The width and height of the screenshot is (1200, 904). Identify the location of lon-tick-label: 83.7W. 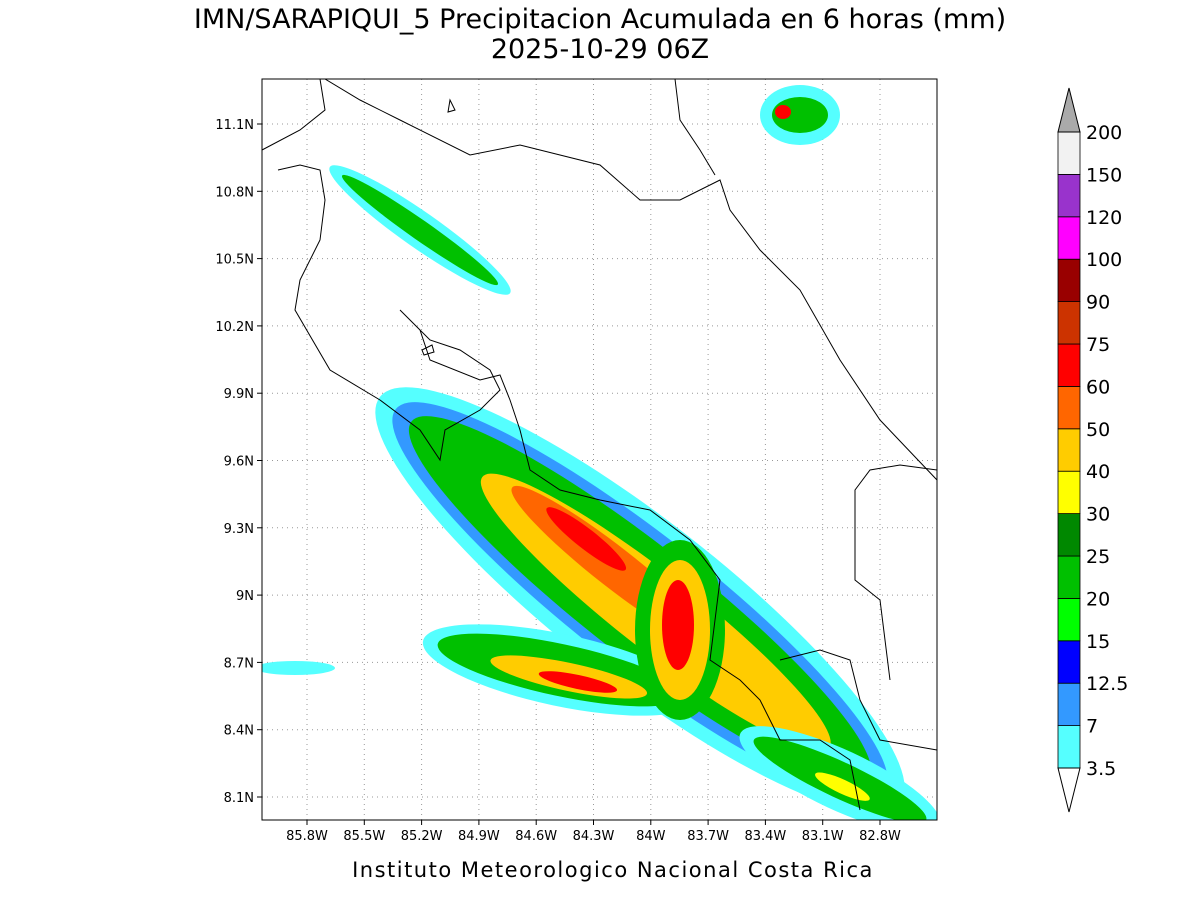
(708, 836).